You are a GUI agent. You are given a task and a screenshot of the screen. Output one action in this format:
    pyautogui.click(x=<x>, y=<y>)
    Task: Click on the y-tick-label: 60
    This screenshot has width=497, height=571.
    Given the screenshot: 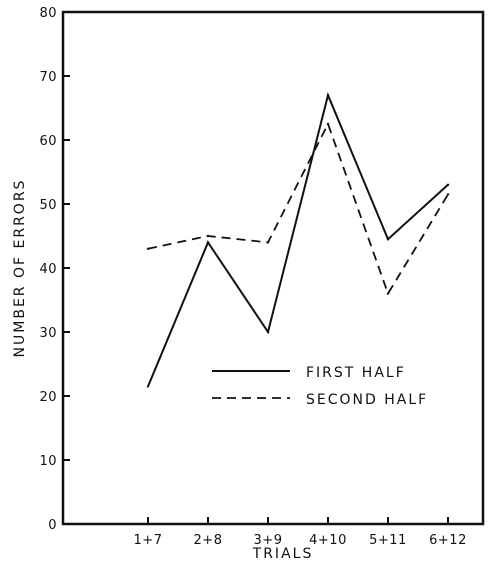 What is the action you would take?
    pyautogui.click(x=48, y=141)
    